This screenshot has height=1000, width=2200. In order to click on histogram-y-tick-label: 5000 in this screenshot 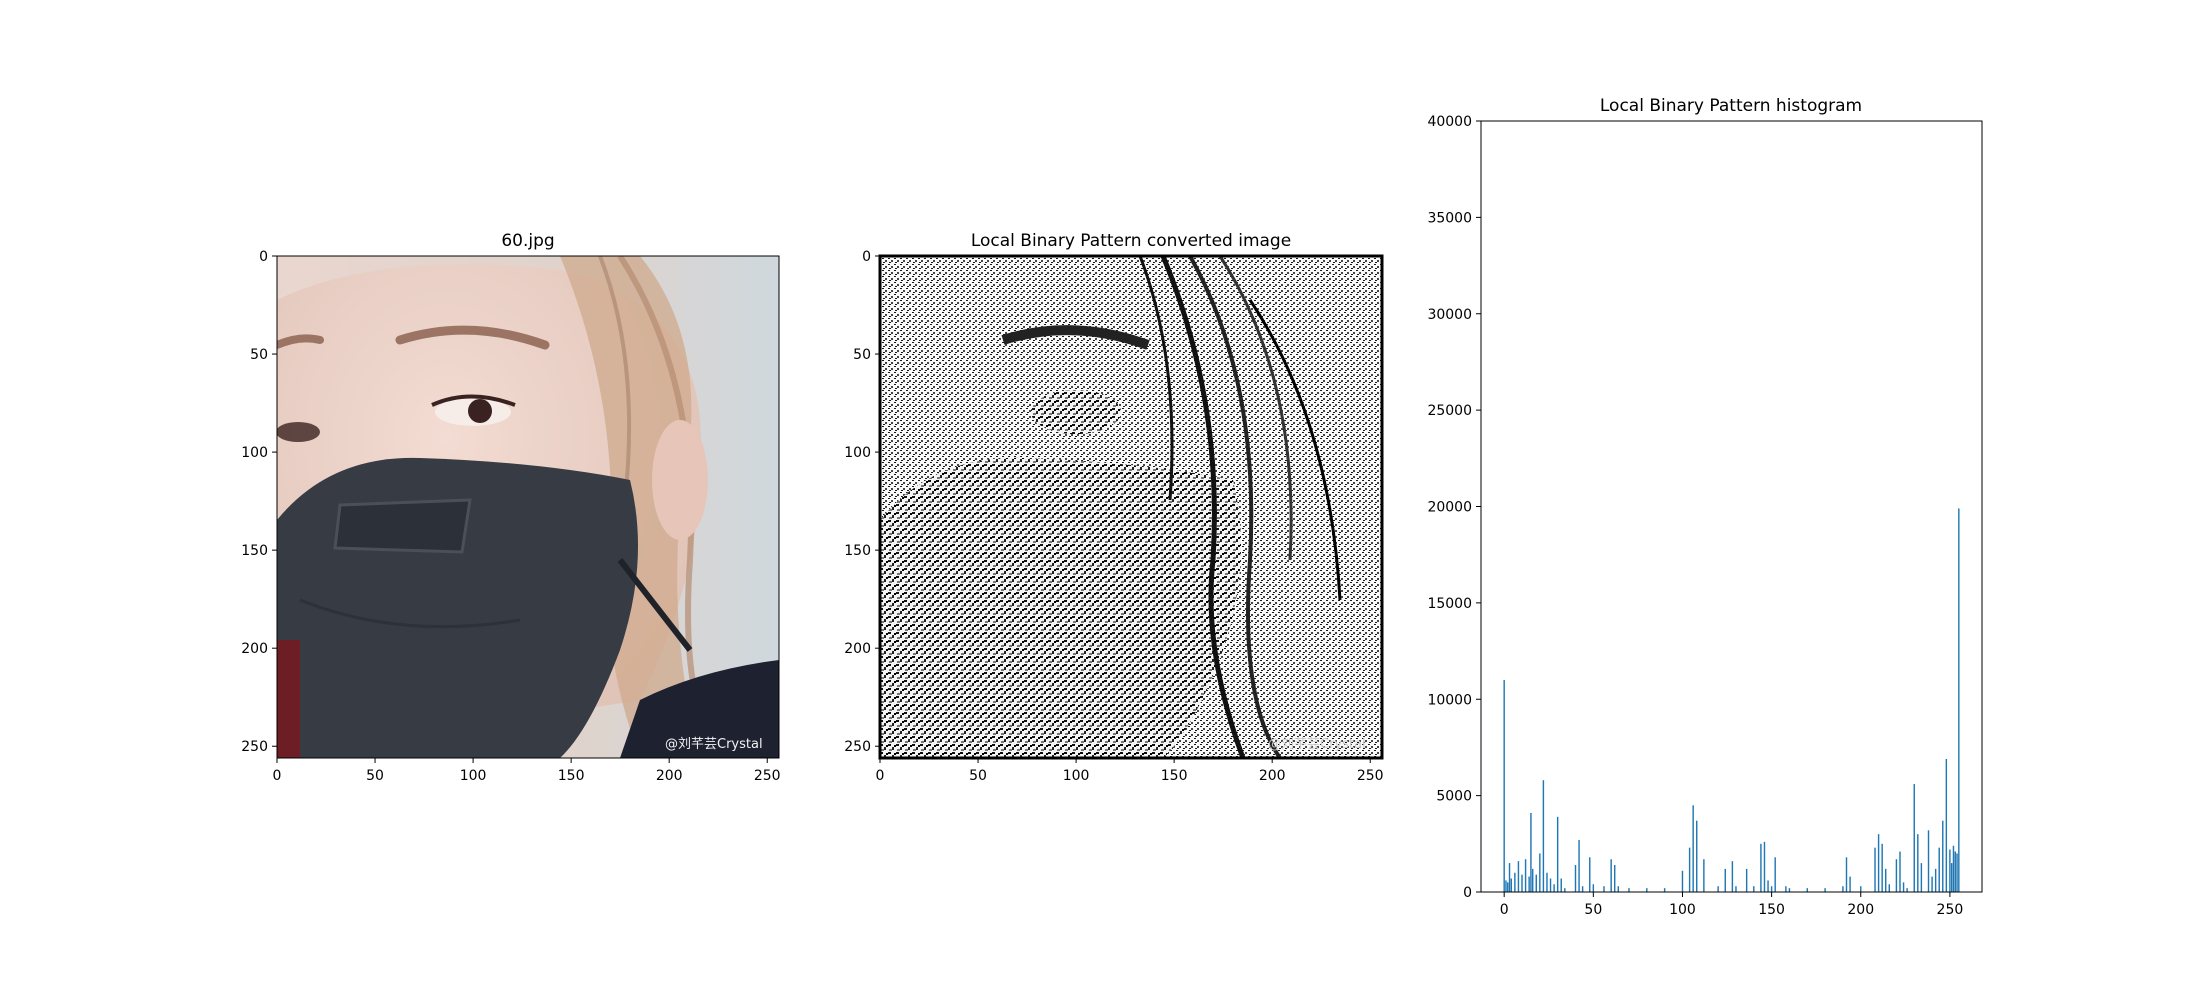, I will do `click(1454, 797)`.